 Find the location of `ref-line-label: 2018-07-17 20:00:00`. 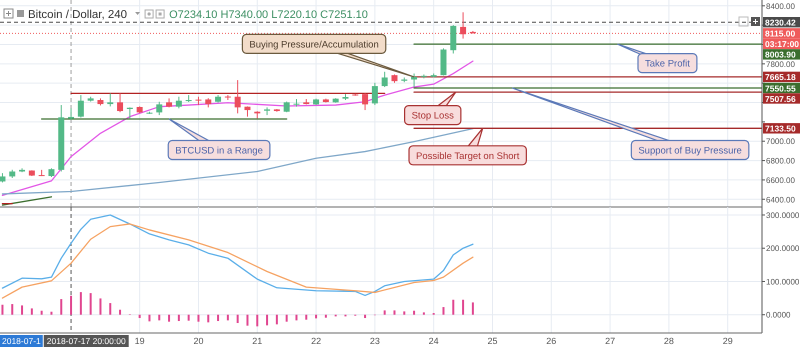

ref-line-label: 2018-07-17 20:00:00 is located at coordinates (86, 341).